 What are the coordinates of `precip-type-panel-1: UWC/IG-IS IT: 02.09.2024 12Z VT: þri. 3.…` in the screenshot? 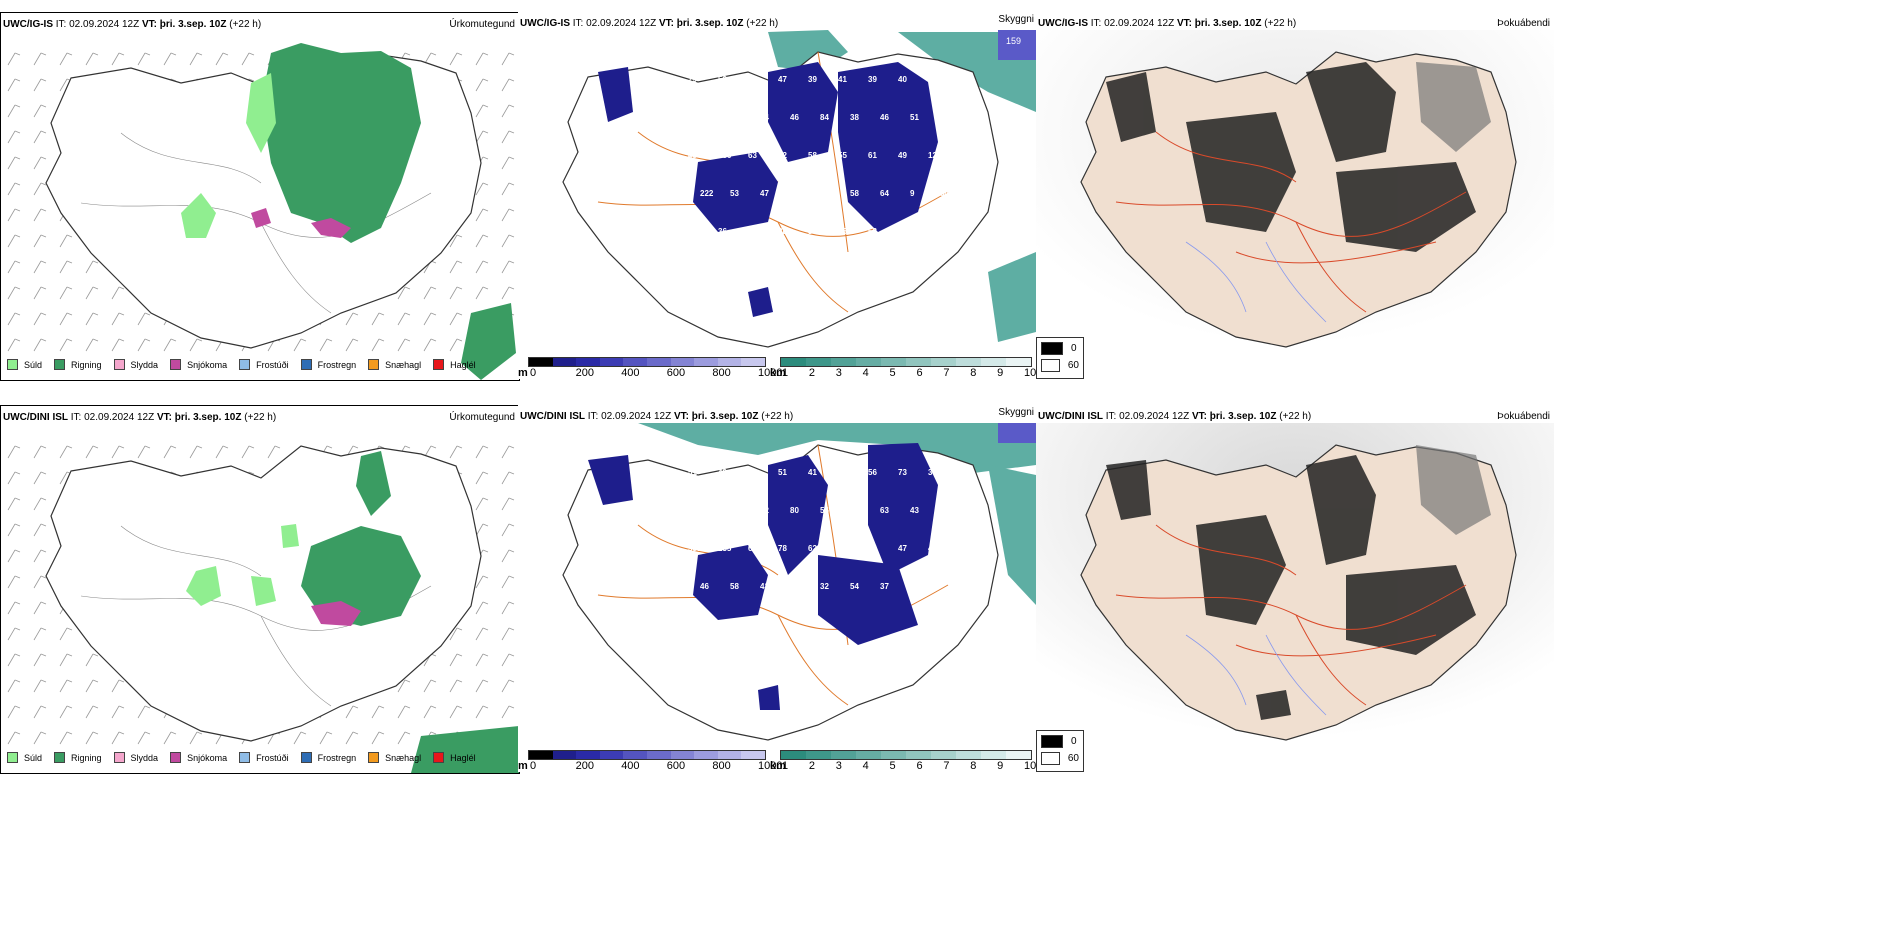 It's located at (260, 196).